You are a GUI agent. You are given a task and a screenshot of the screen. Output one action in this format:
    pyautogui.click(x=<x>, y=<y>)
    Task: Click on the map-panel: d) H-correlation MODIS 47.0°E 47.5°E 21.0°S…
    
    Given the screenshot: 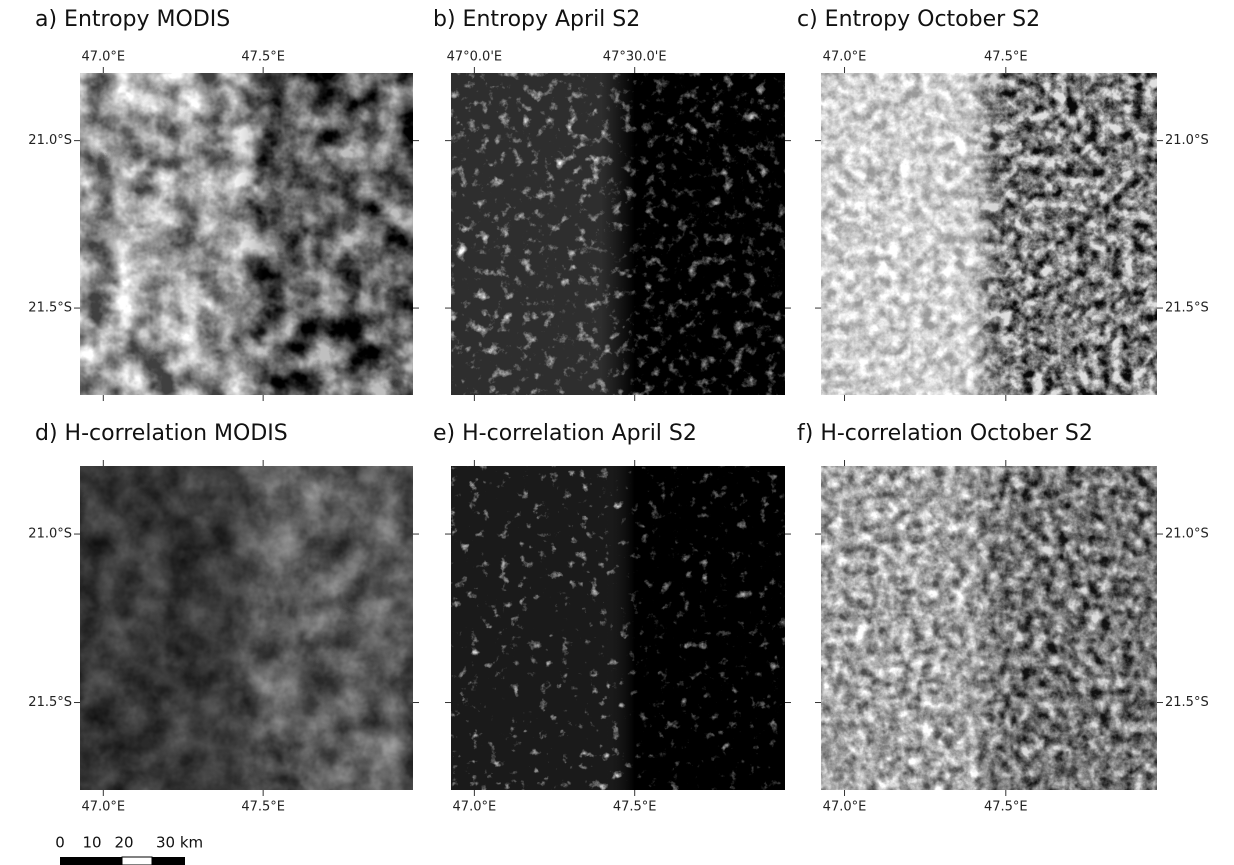 What is the action you would take?
    pyautogui.click(x=223, y=618)
    